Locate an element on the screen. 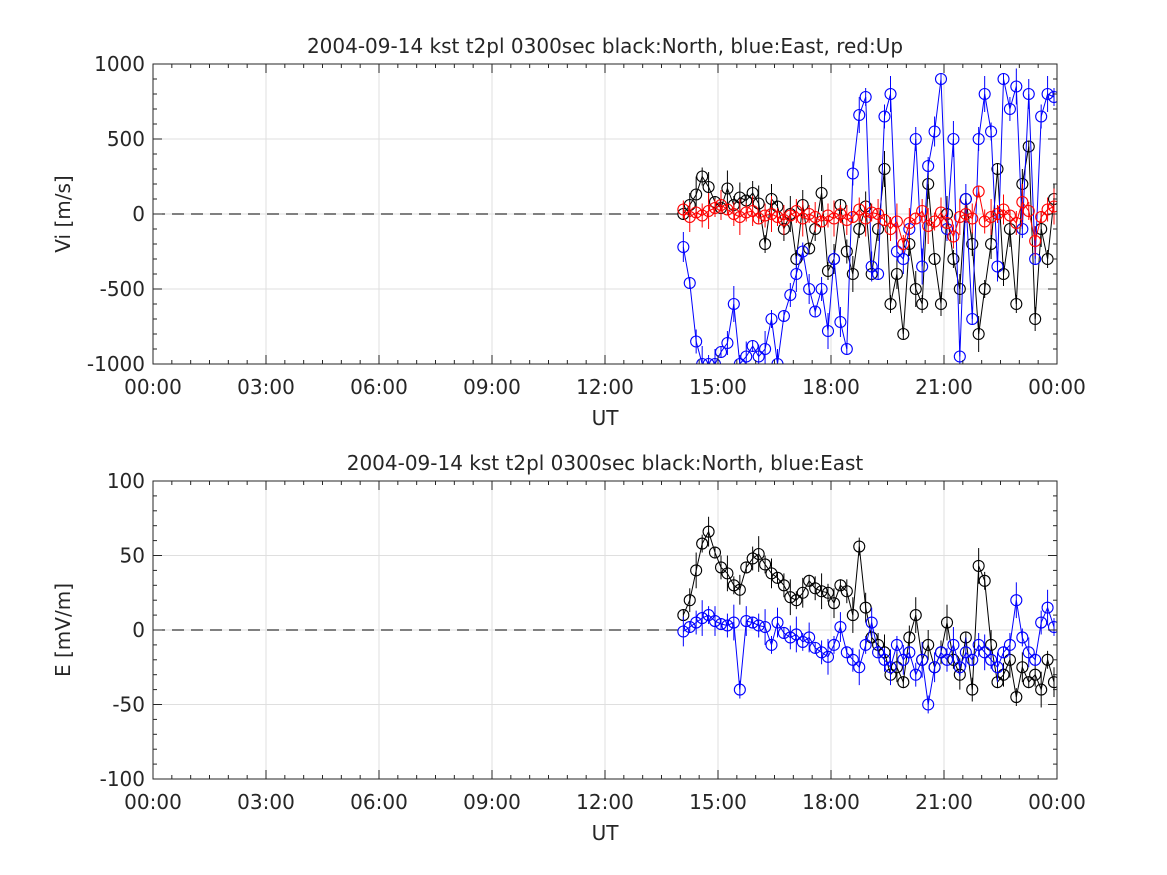  velocity-y-axis-label: Vi [m/s] is located at coordinates (63, 213).